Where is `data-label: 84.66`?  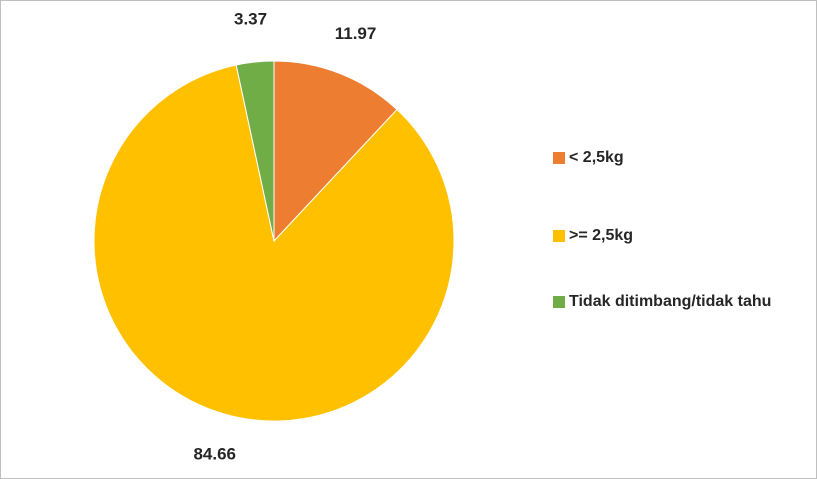
data-label: 84.66 is located at coordinates (214, 453).